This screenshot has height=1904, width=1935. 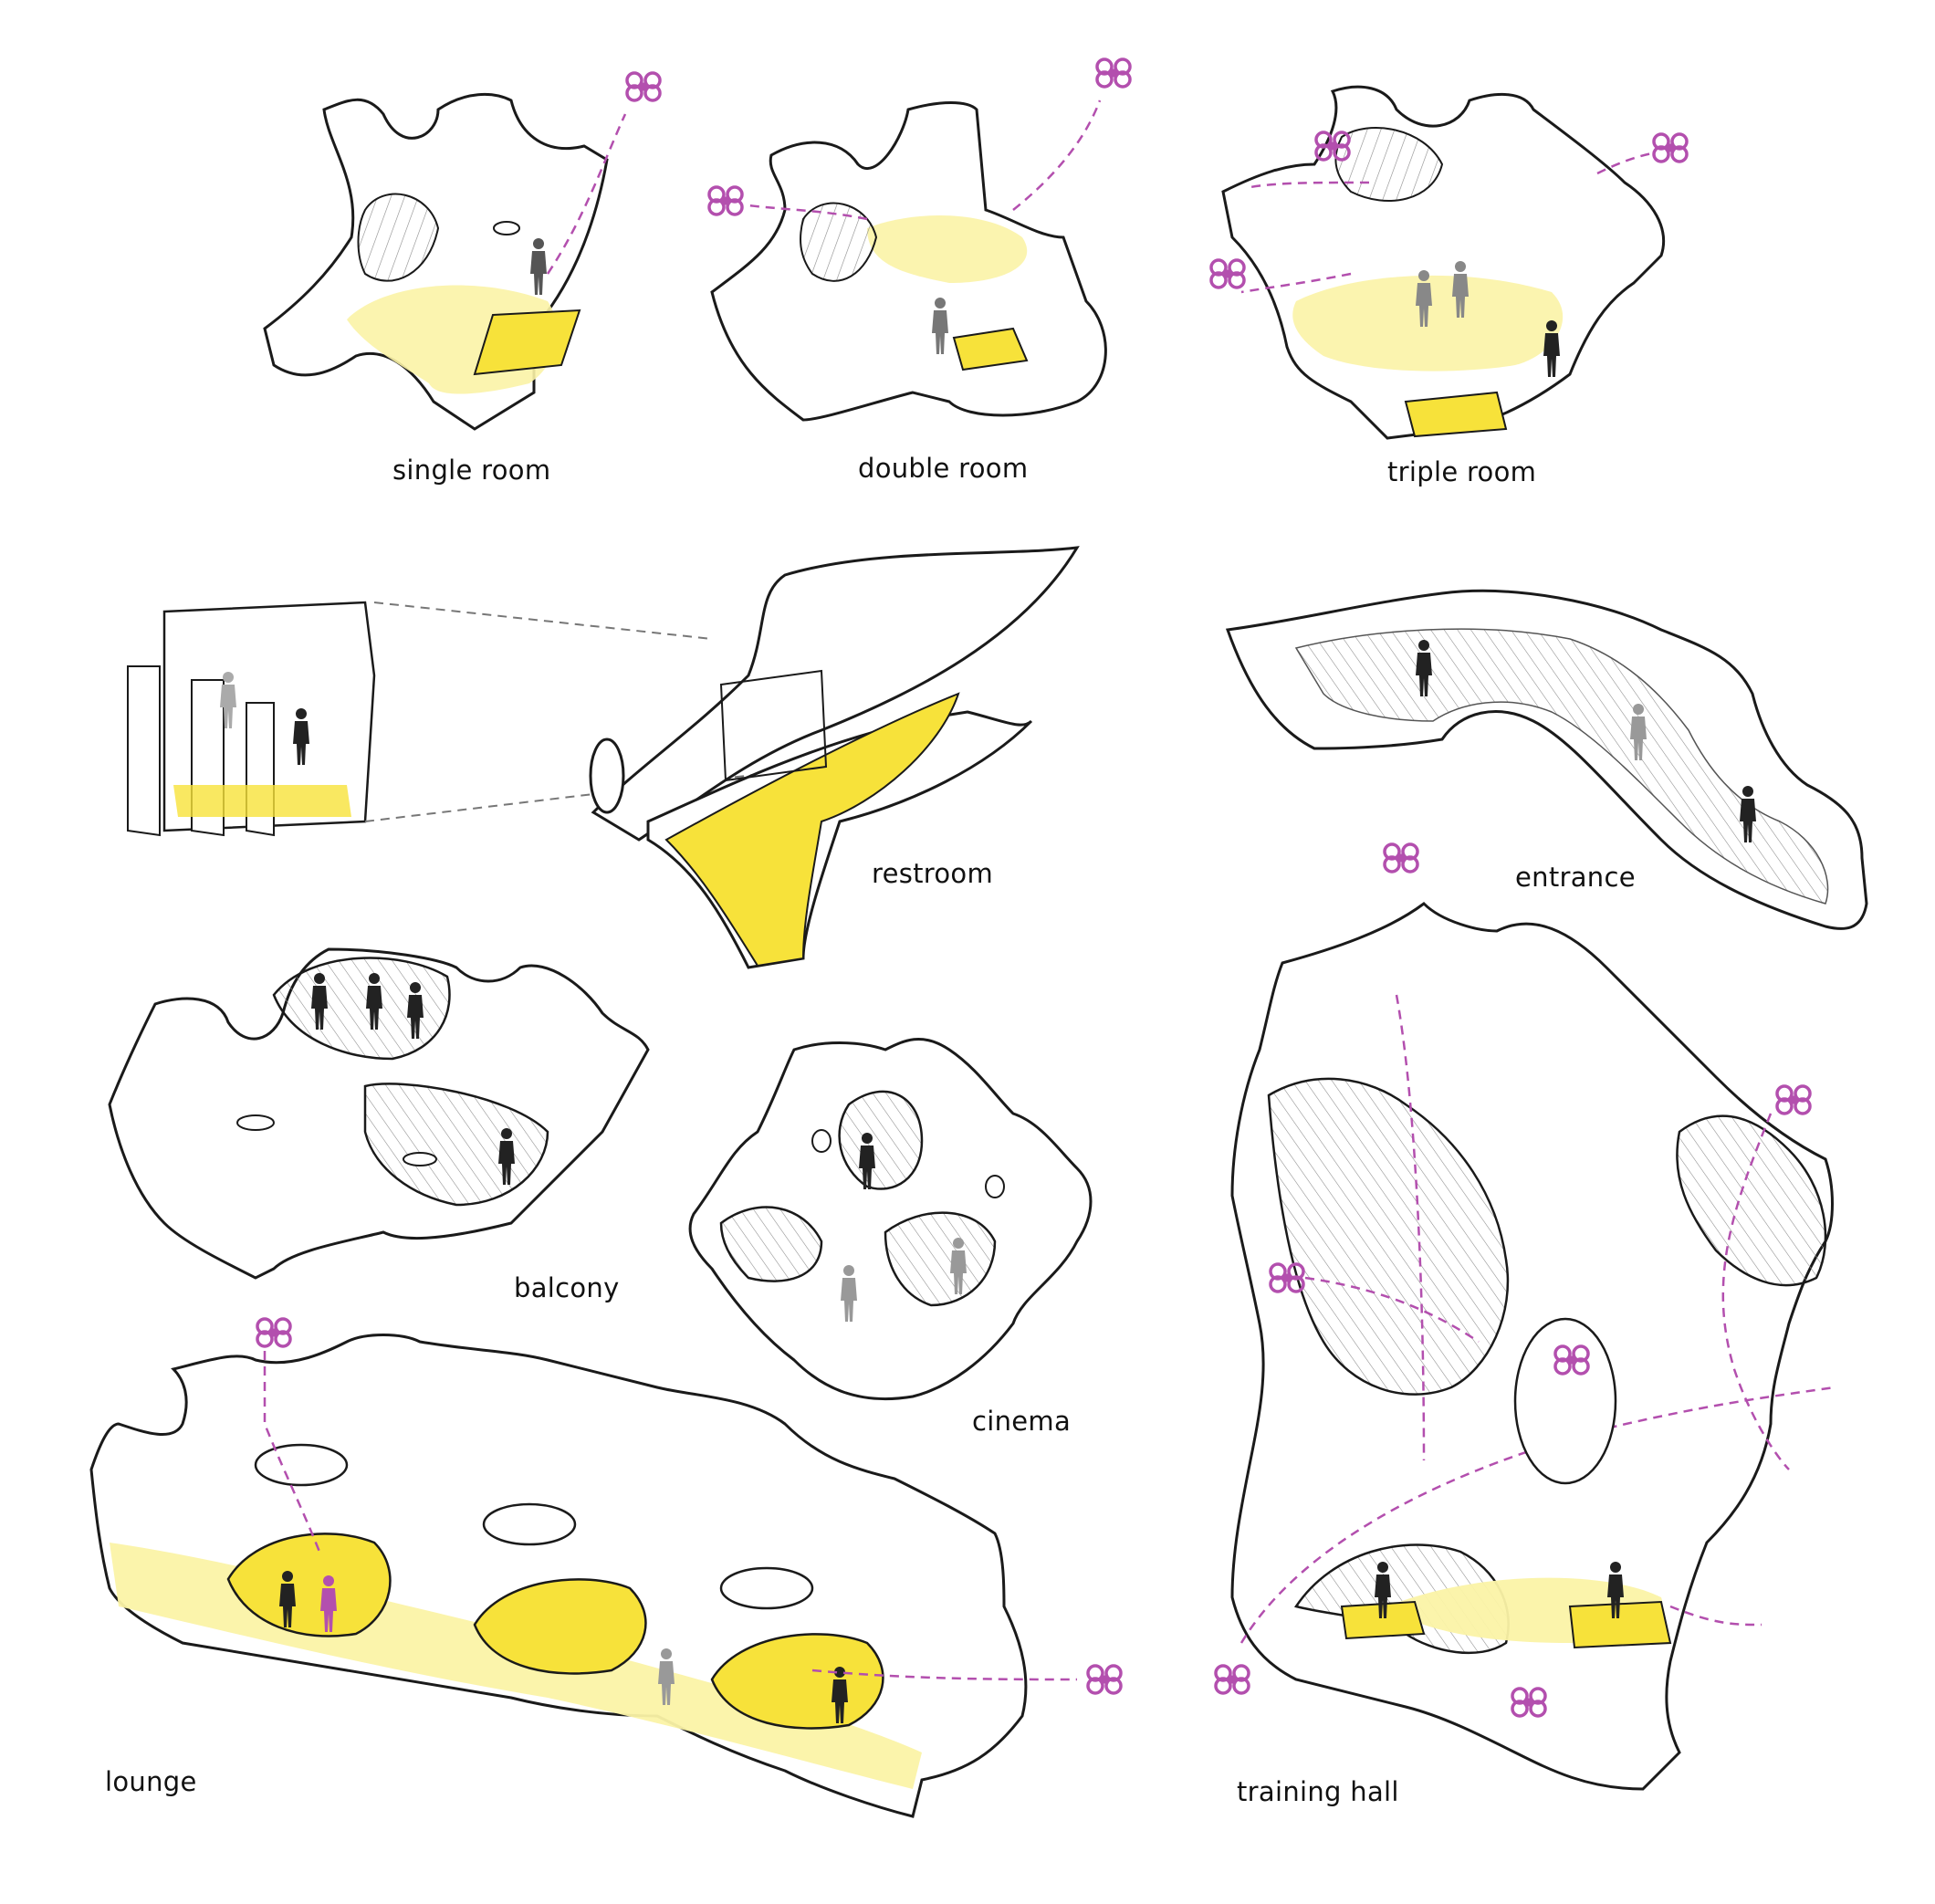 I want to click on cinema-bowl-left, so click(x=771, y=1244).